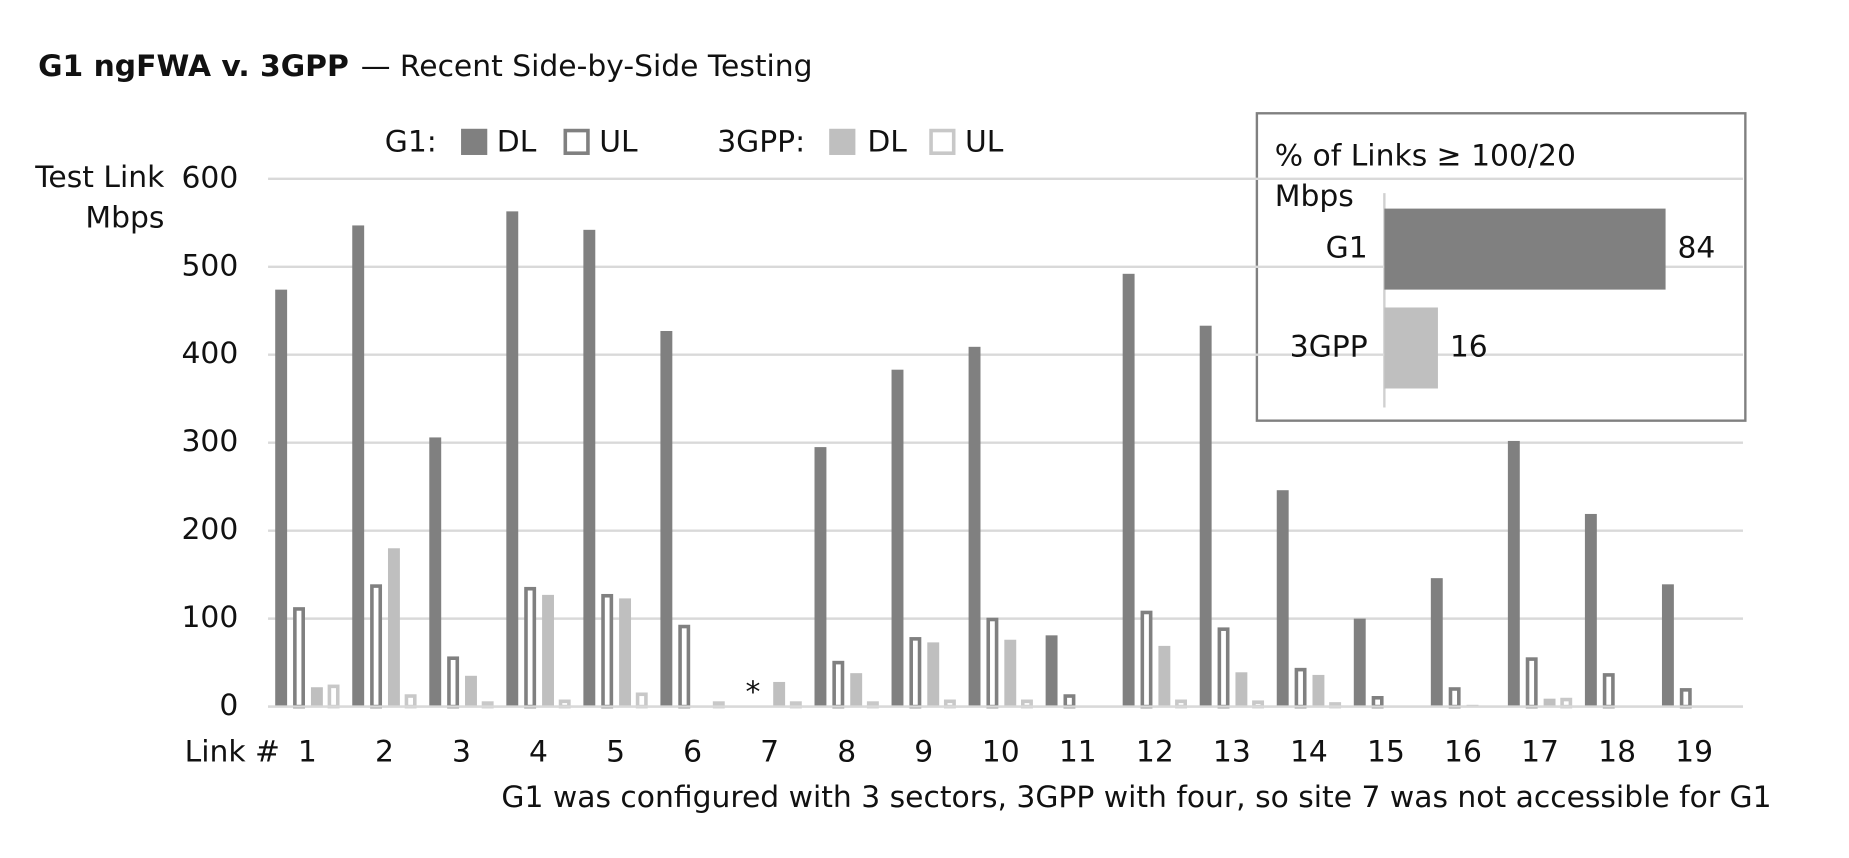 Image resolution: width=1849 pixels, height=858 pixels. What do you see at coordinates (846, 752) in the screenshot?
I see `x-tick-label: 8` at bounding box center [846, 752].